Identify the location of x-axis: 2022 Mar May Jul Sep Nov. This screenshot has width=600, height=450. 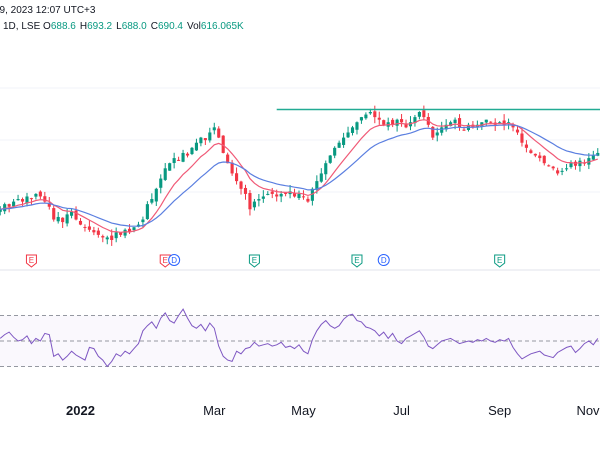
(333, 410).